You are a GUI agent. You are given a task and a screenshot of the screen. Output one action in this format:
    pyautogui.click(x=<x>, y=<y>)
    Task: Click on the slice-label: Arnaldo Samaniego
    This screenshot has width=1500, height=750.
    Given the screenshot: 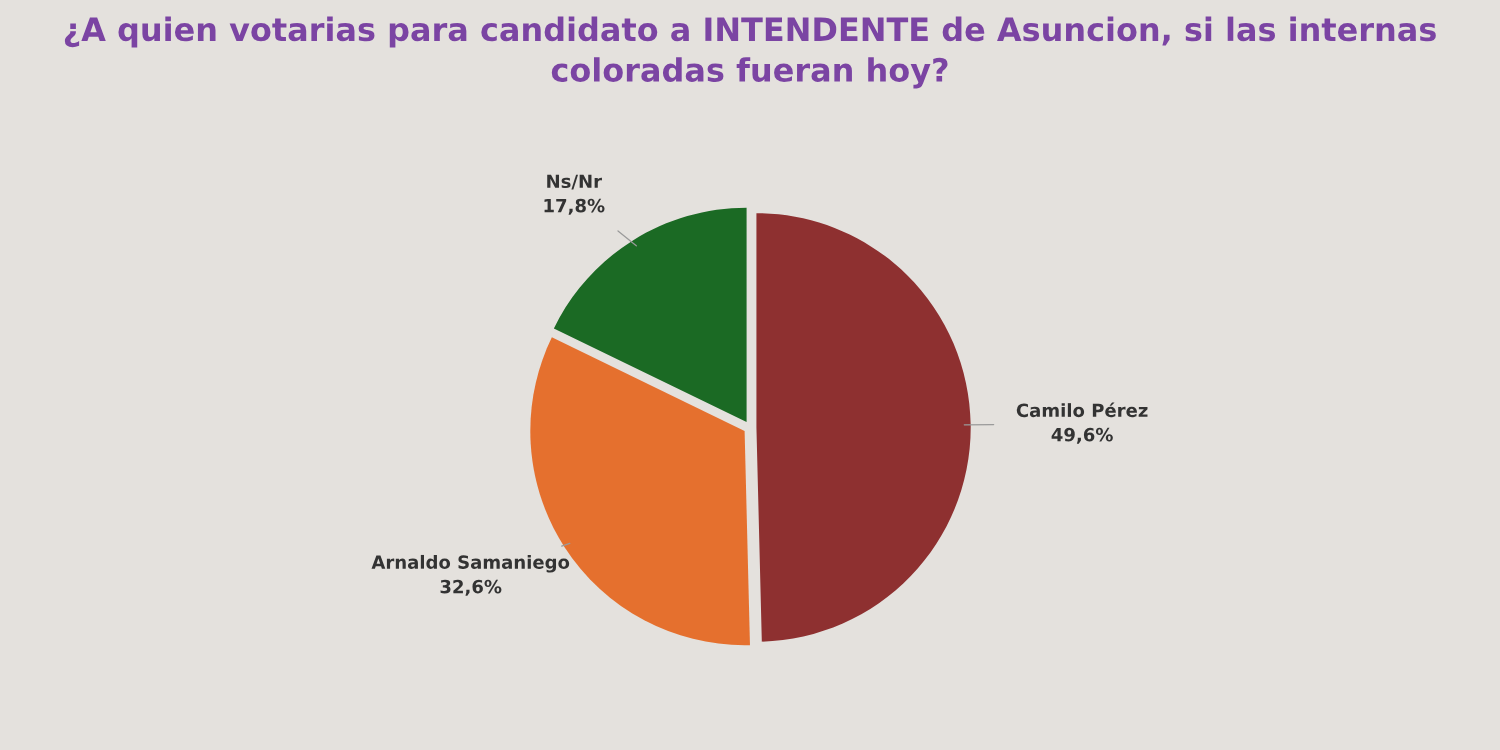 What is the action you would take?
    pyautogui.click(x=470, y=563)
    